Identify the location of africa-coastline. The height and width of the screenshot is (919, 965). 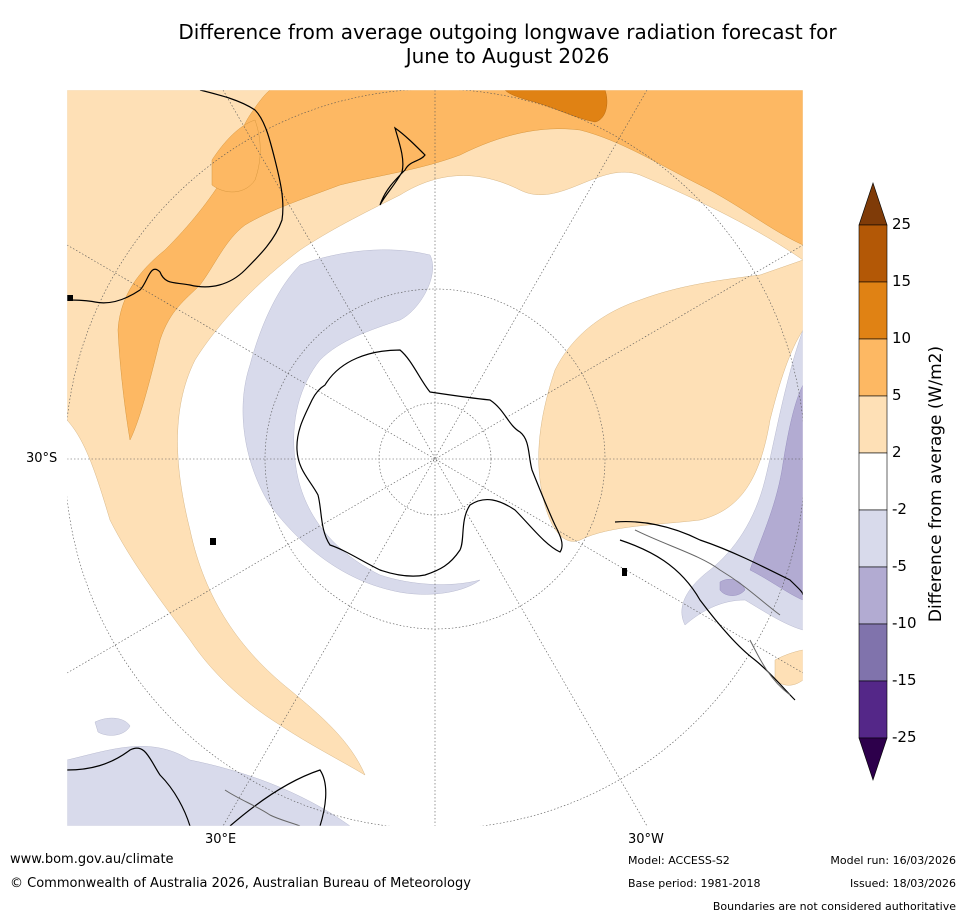
(197, 786).